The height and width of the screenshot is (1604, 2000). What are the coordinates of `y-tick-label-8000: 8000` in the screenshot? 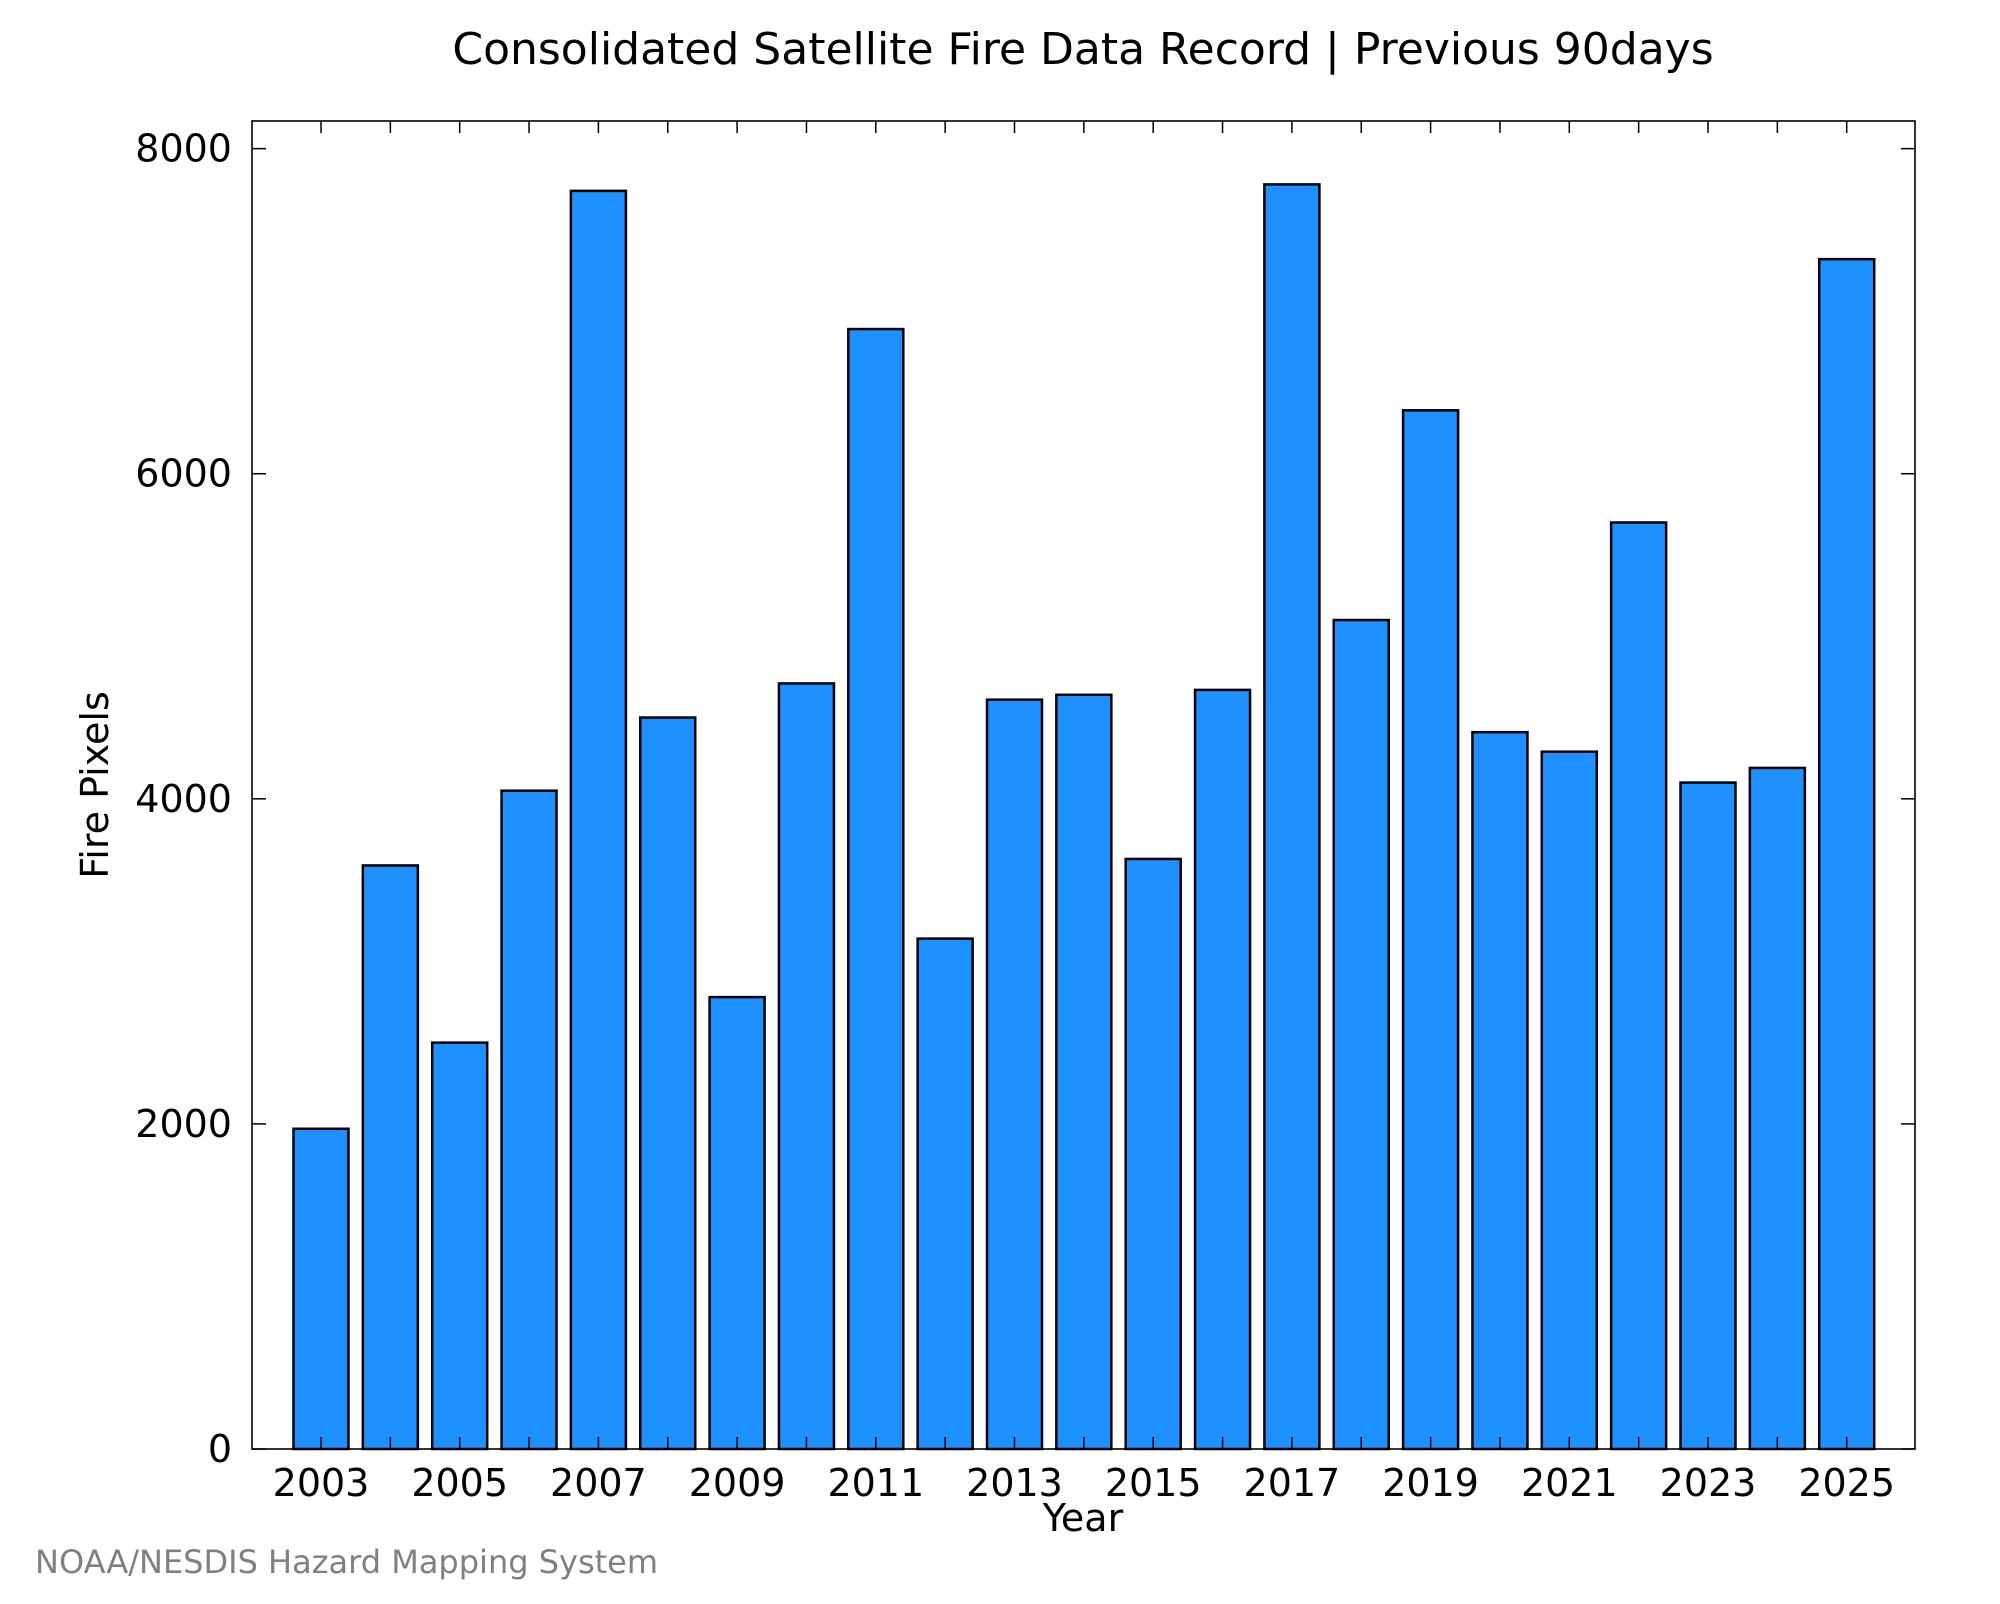 It's located at (183, 149).